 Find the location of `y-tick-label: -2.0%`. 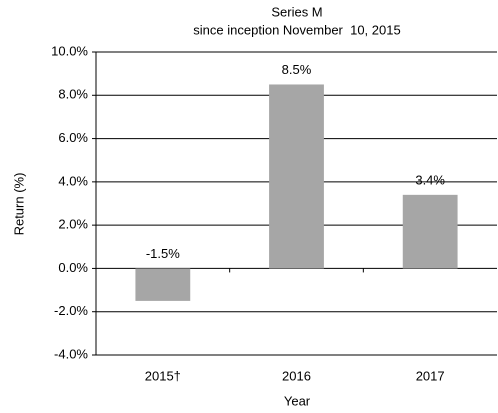

y-tick-label: -2.0% is located at coordinates (71, 310).